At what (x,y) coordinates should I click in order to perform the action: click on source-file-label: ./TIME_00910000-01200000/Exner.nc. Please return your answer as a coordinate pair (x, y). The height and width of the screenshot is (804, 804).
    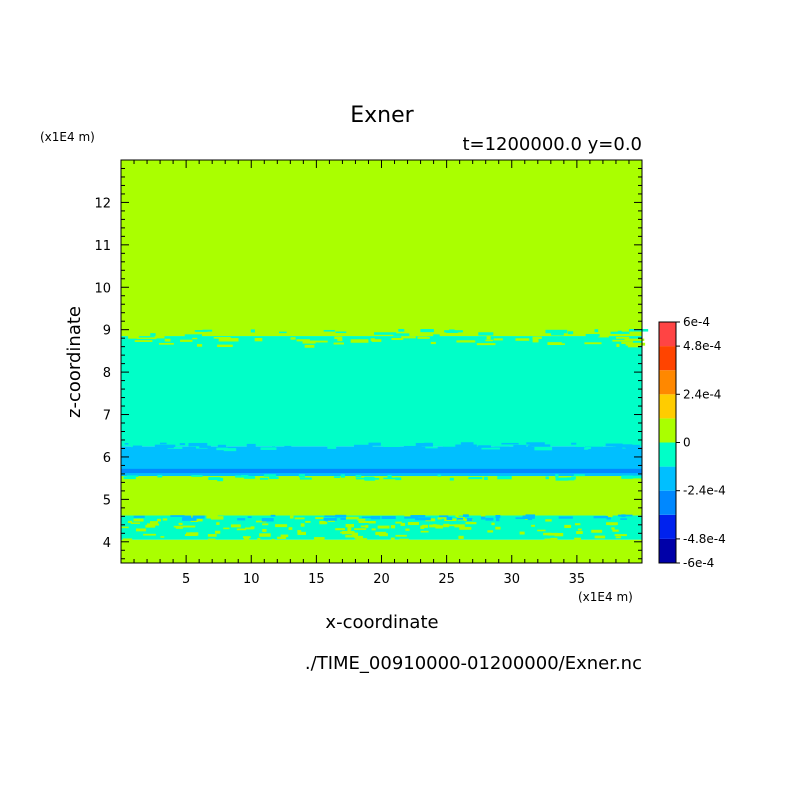
    Looking at the image, I should click on (473, 663).